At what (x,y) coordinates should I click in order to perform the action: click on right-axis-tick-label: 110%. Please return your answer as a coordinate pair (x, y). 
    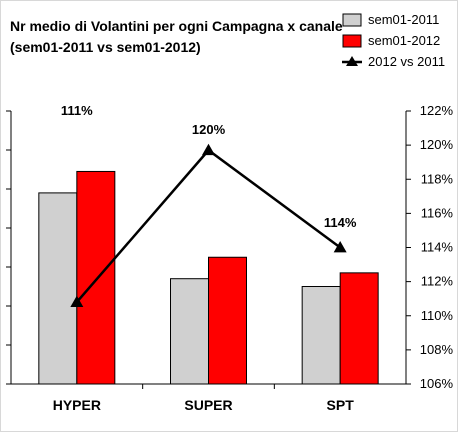
    Looking at the image, I should click on (437, 315).